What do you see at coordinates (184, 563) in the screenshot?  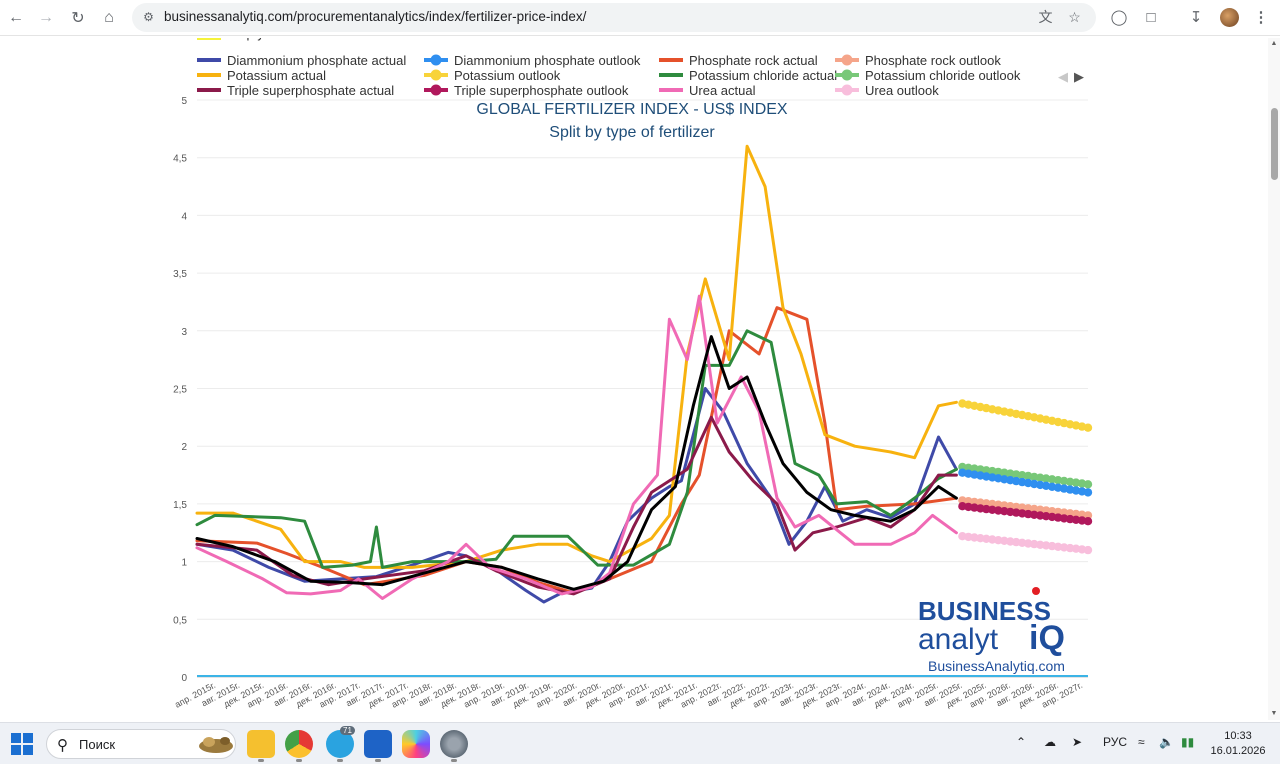 I see `y-tick-label: 1` at bounding box center [184, 563].